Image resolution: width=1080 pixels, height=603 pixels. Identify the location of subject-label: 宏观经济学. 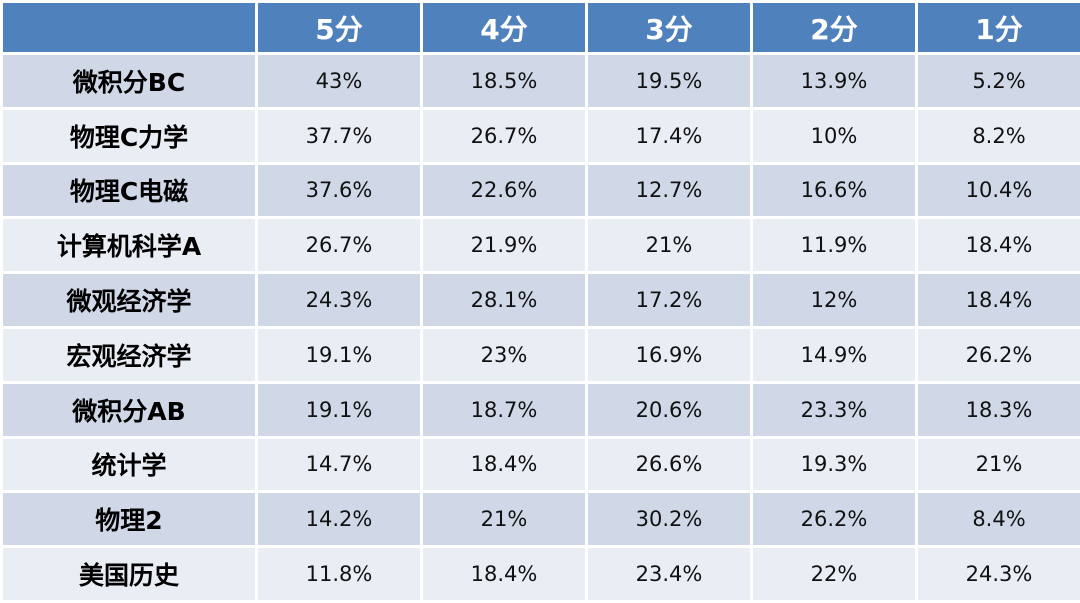
(129, 354).